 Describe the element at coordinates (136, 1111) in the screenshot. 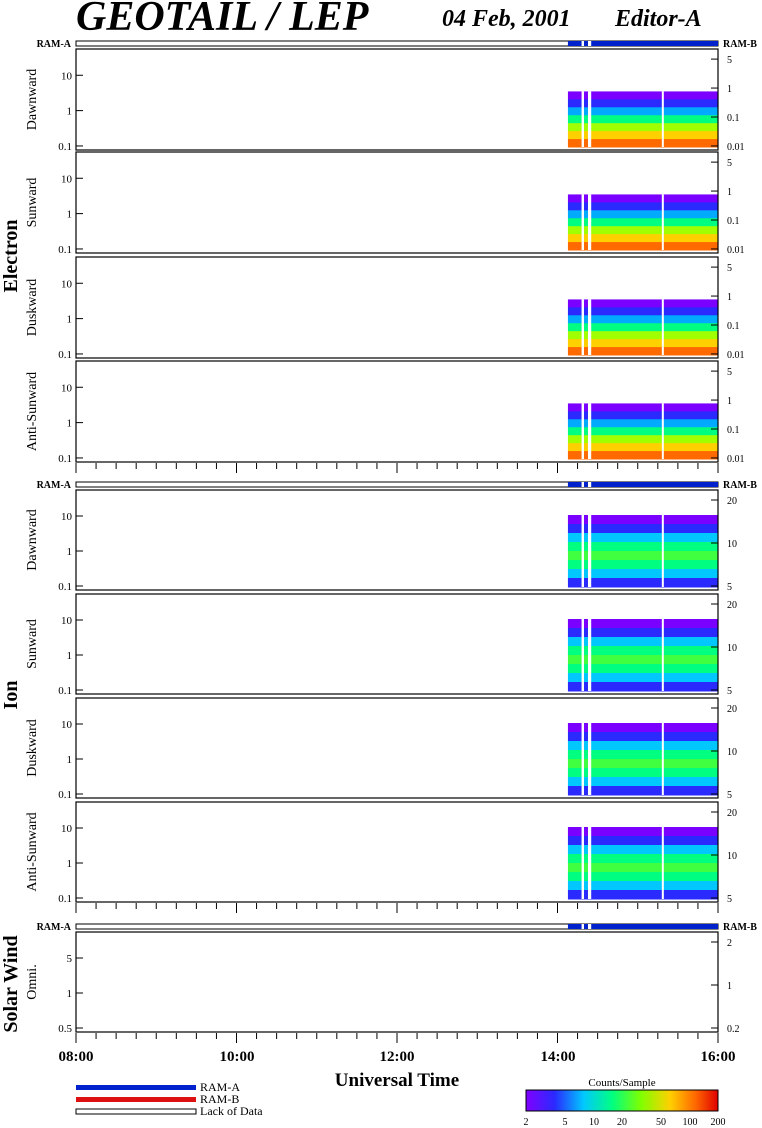

I see `legend-swatch-lack-of-data` at that location.